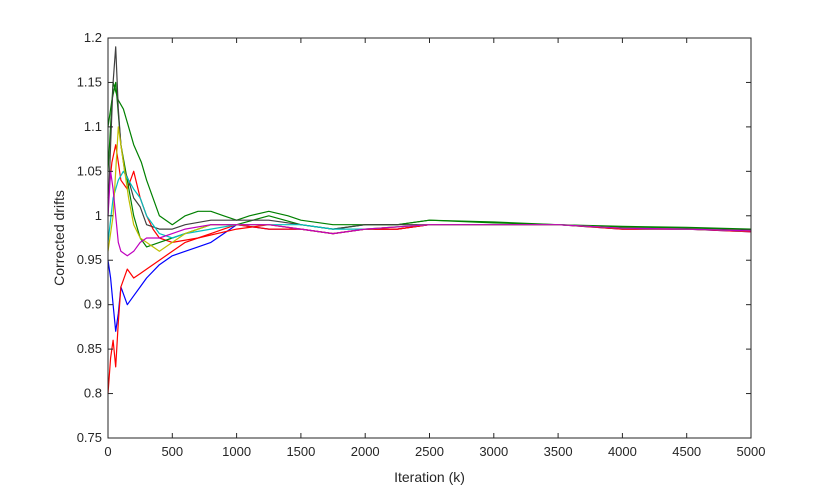  Describe the element at coordinates (89, 81) in the screenshot. I see `y-tick-label: 1.15` at that location.